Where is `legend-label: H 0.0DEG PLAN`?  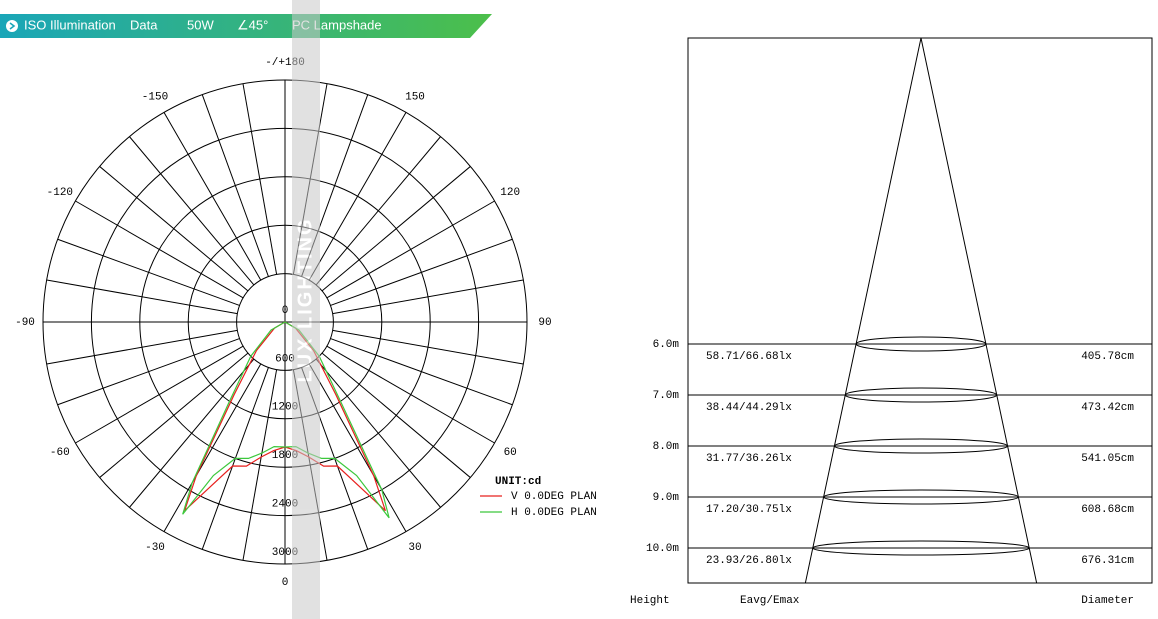
legend-label: H 0.0DEG PLAN is located at coordinates (554, 513).